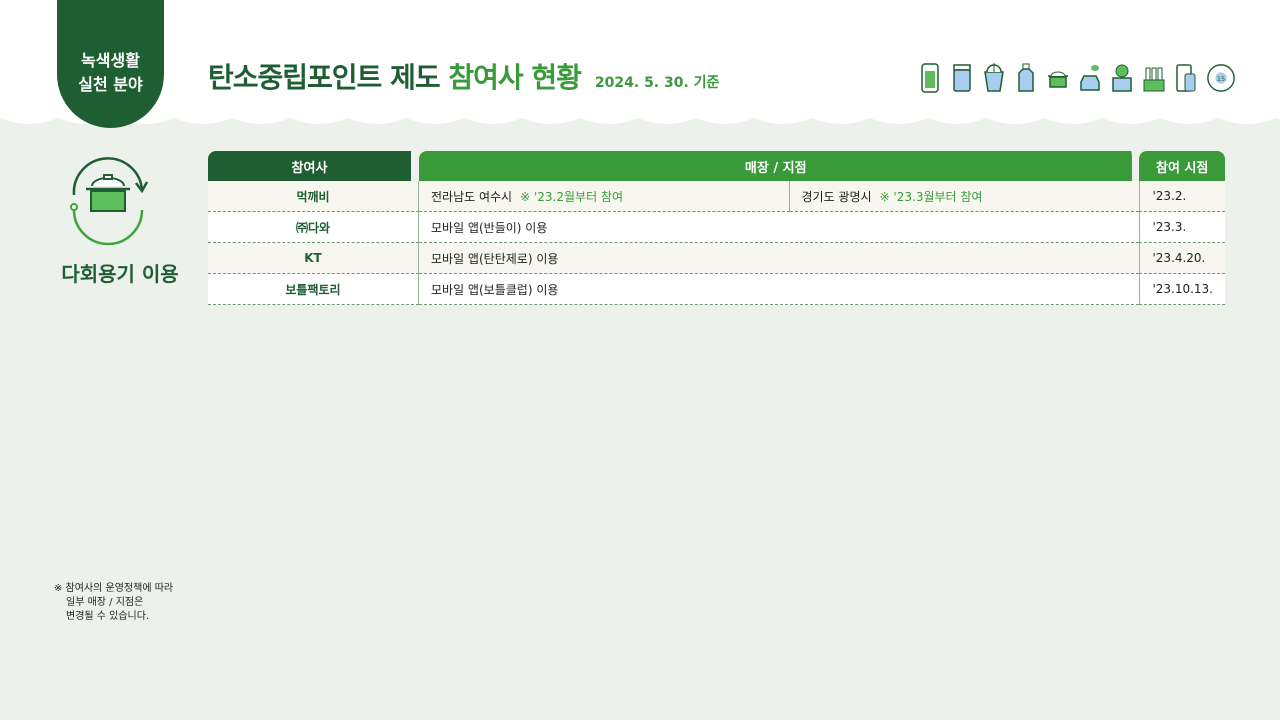  I want to click on tumbler-icon, so click(930, 78).